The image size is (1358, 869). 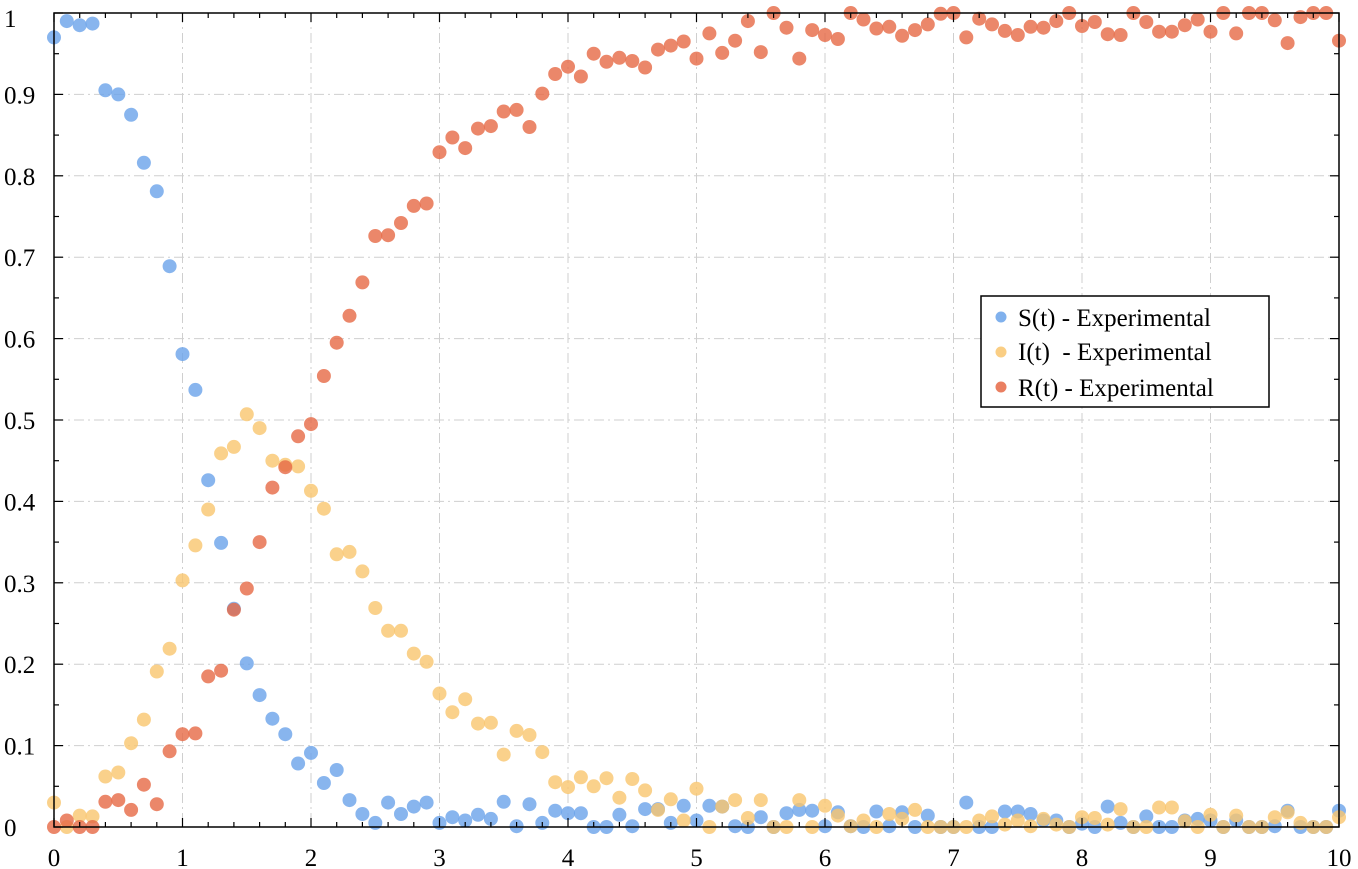 I want to click on legend-marker-i, so click(x=1001, y=352).